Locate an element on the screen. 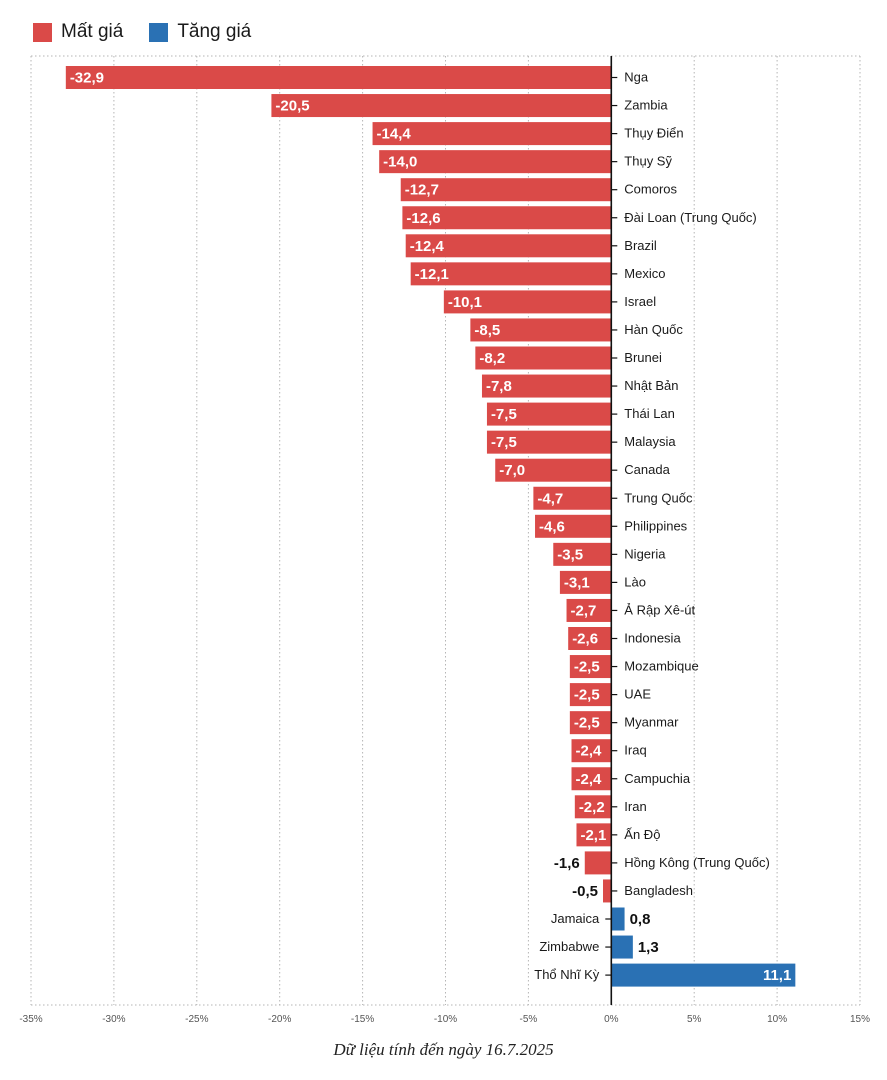 This screenshot has width=887, height=1080. x-tick-label: 5% is located at coordinates (694, 1019).